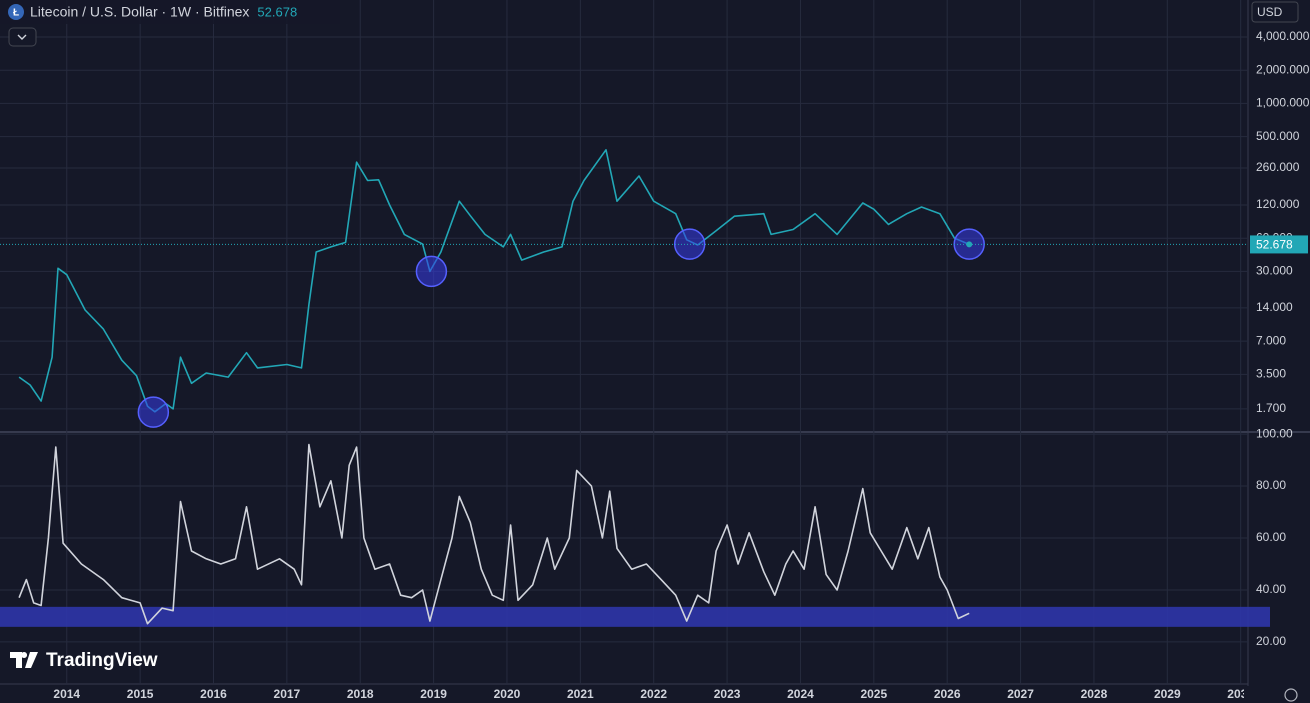 This screenshot has height=703, width=1310. I want to click on header-bg, so click(170, 12).